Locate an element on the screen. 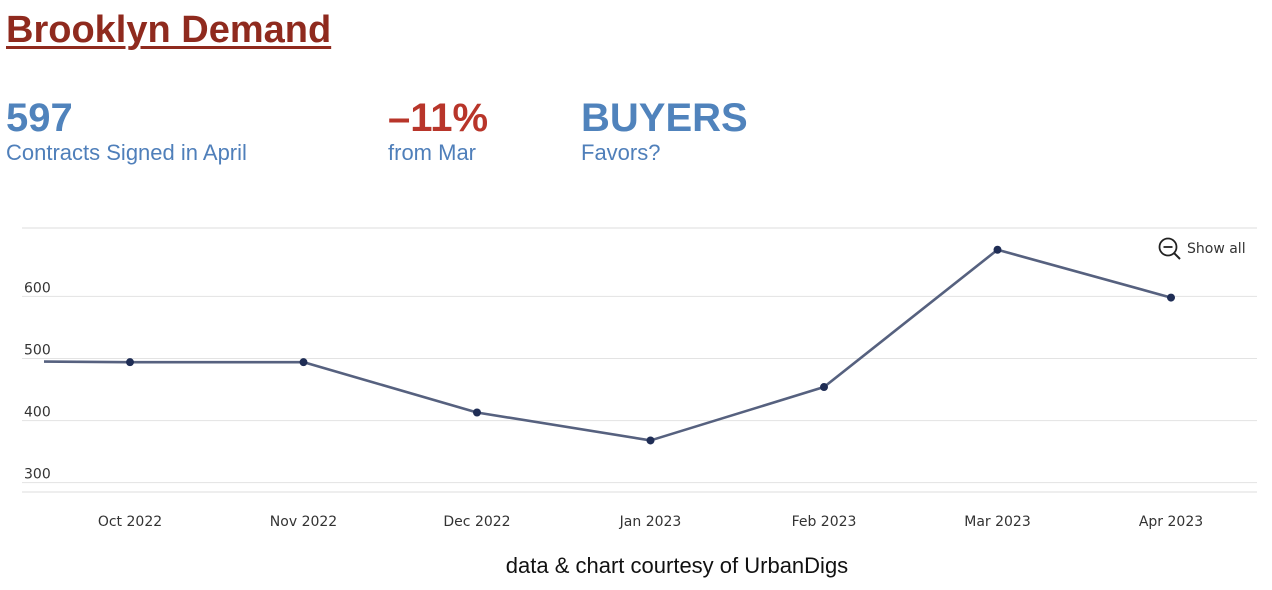 This screenshot has width=1272, height=590. change-value: –11% is located at coordinates (438, 118).